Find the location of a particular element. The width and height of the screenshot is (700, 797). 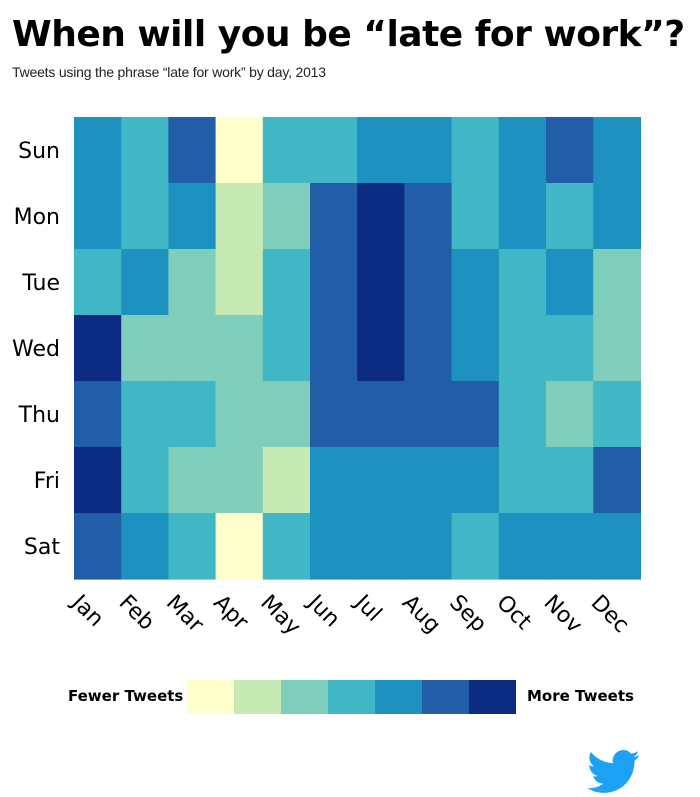

heatmap-cell-fri-jun is located at coordinates (334, 480).